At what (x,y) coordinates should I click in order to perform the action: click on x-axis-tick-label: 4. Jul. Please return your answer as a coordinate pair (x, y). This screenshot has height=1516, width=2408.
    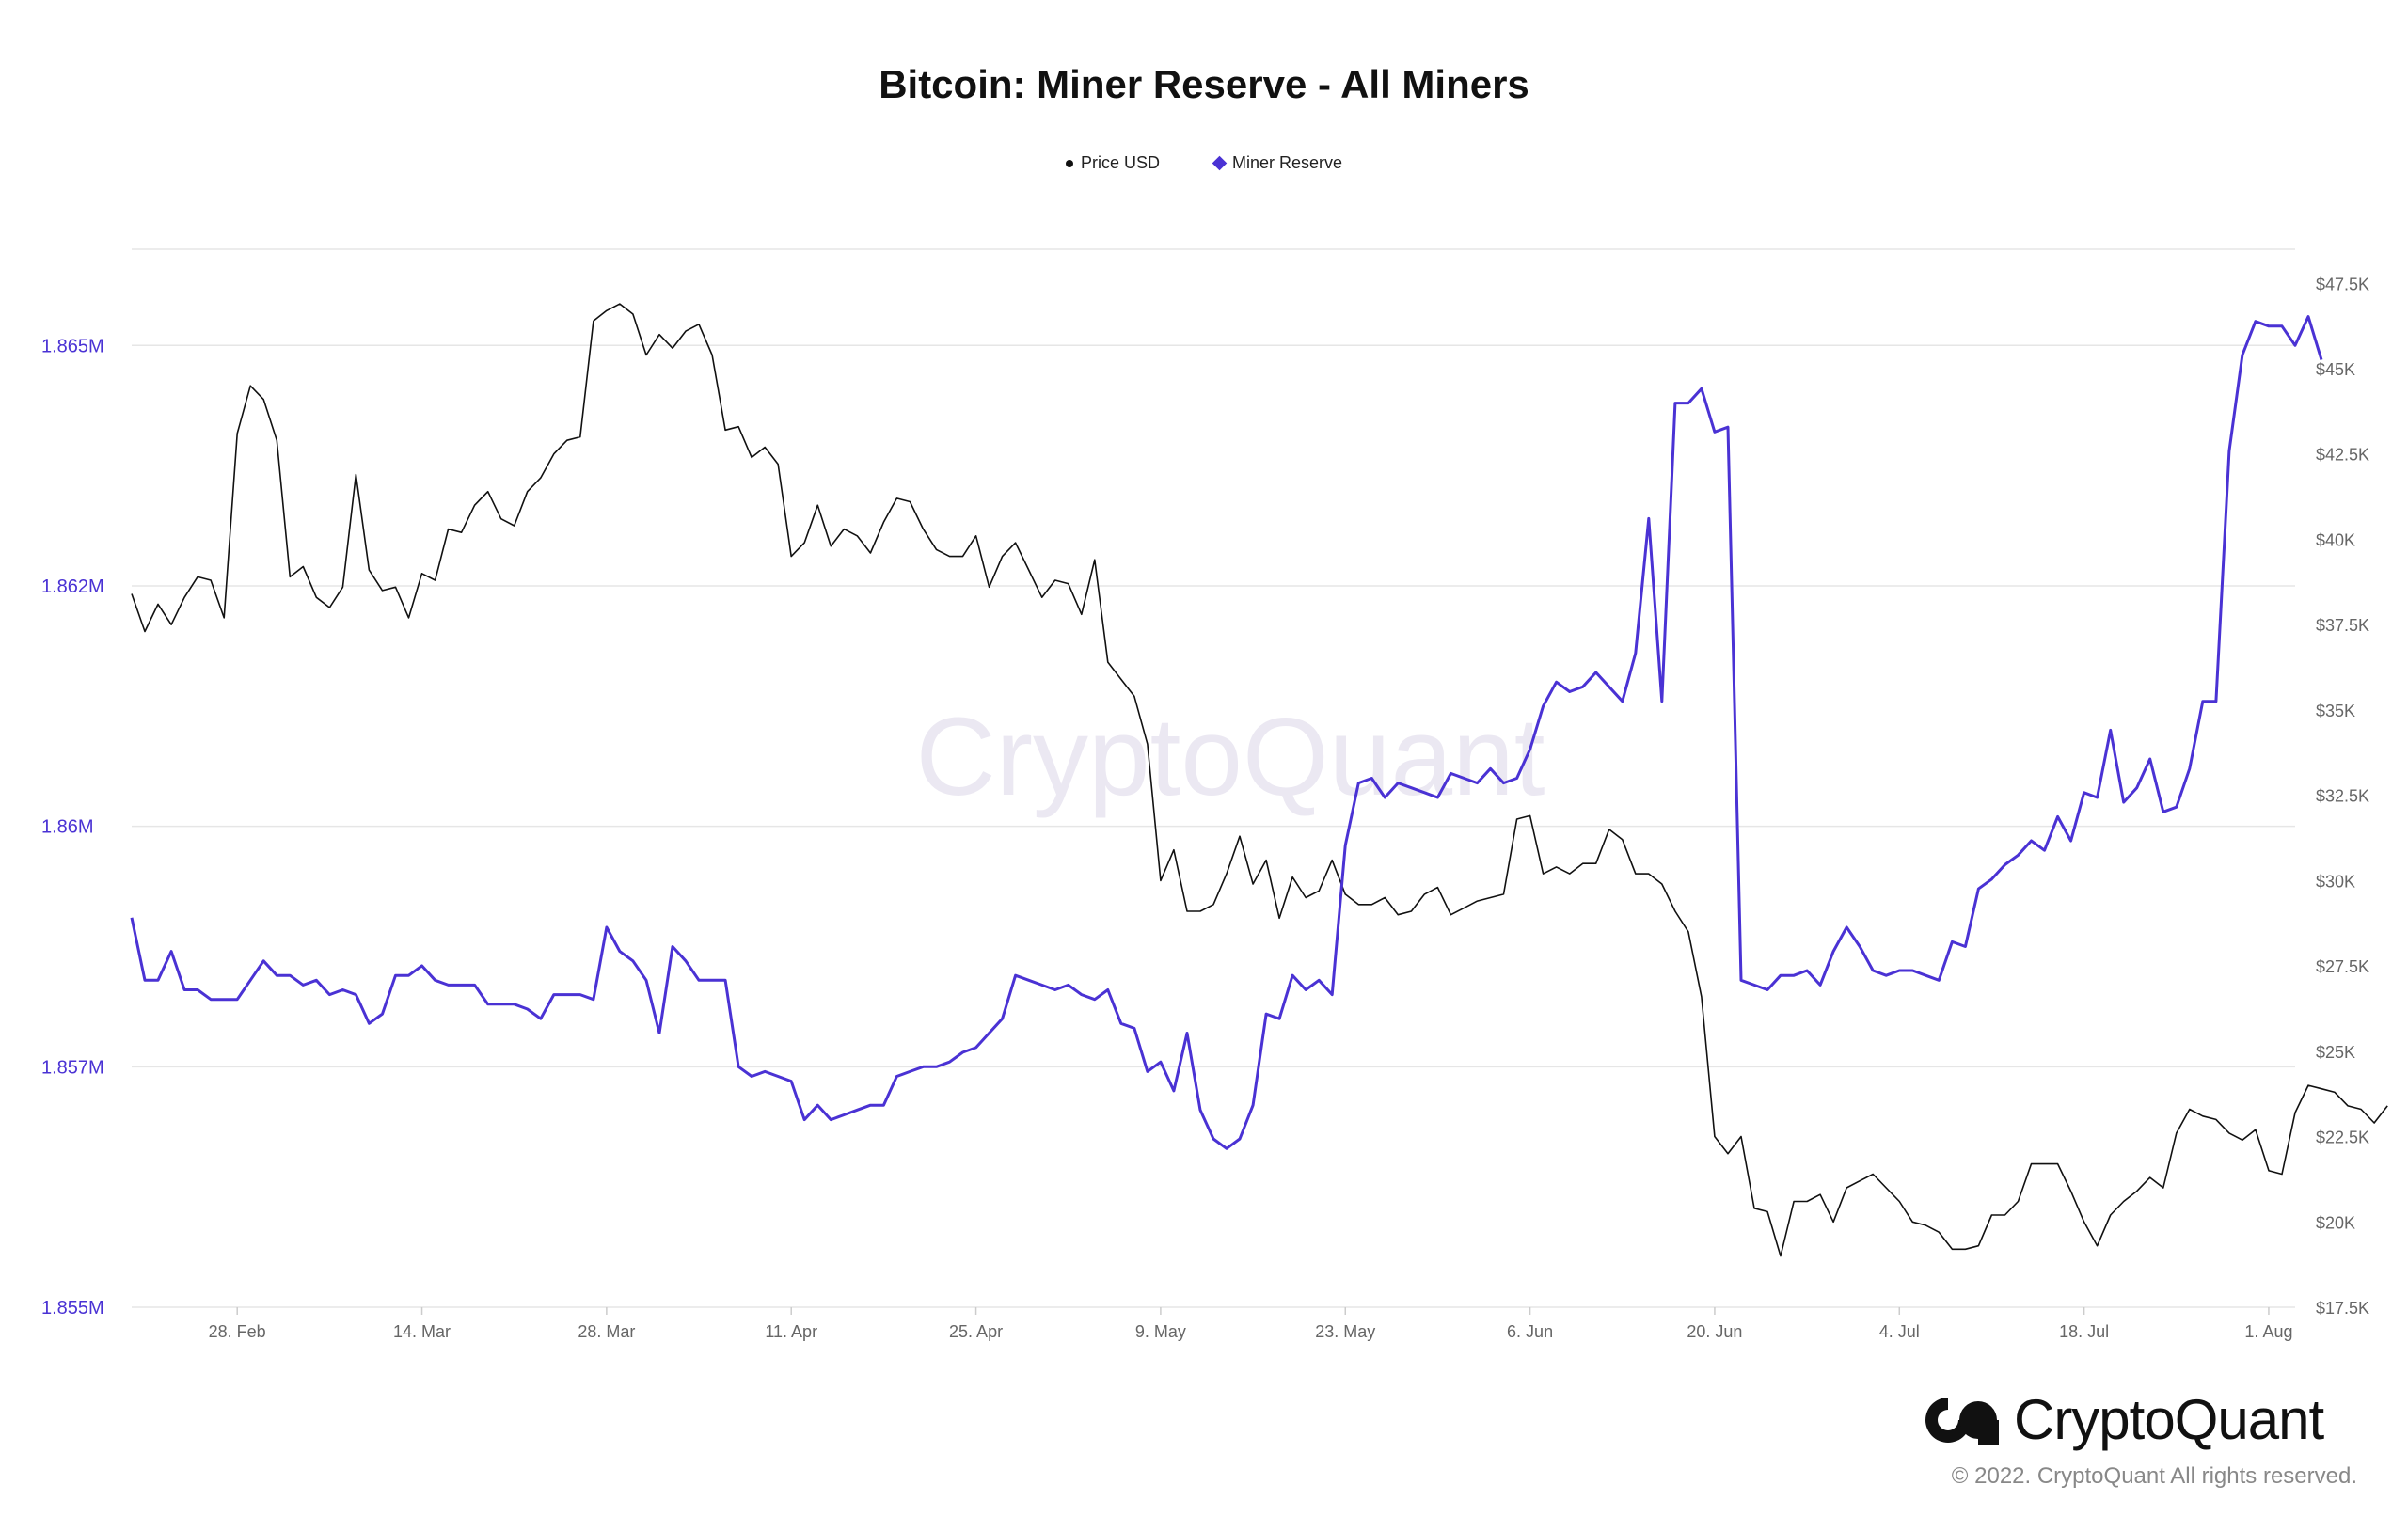
    Looking at the image, I should click on (1900, 1331).